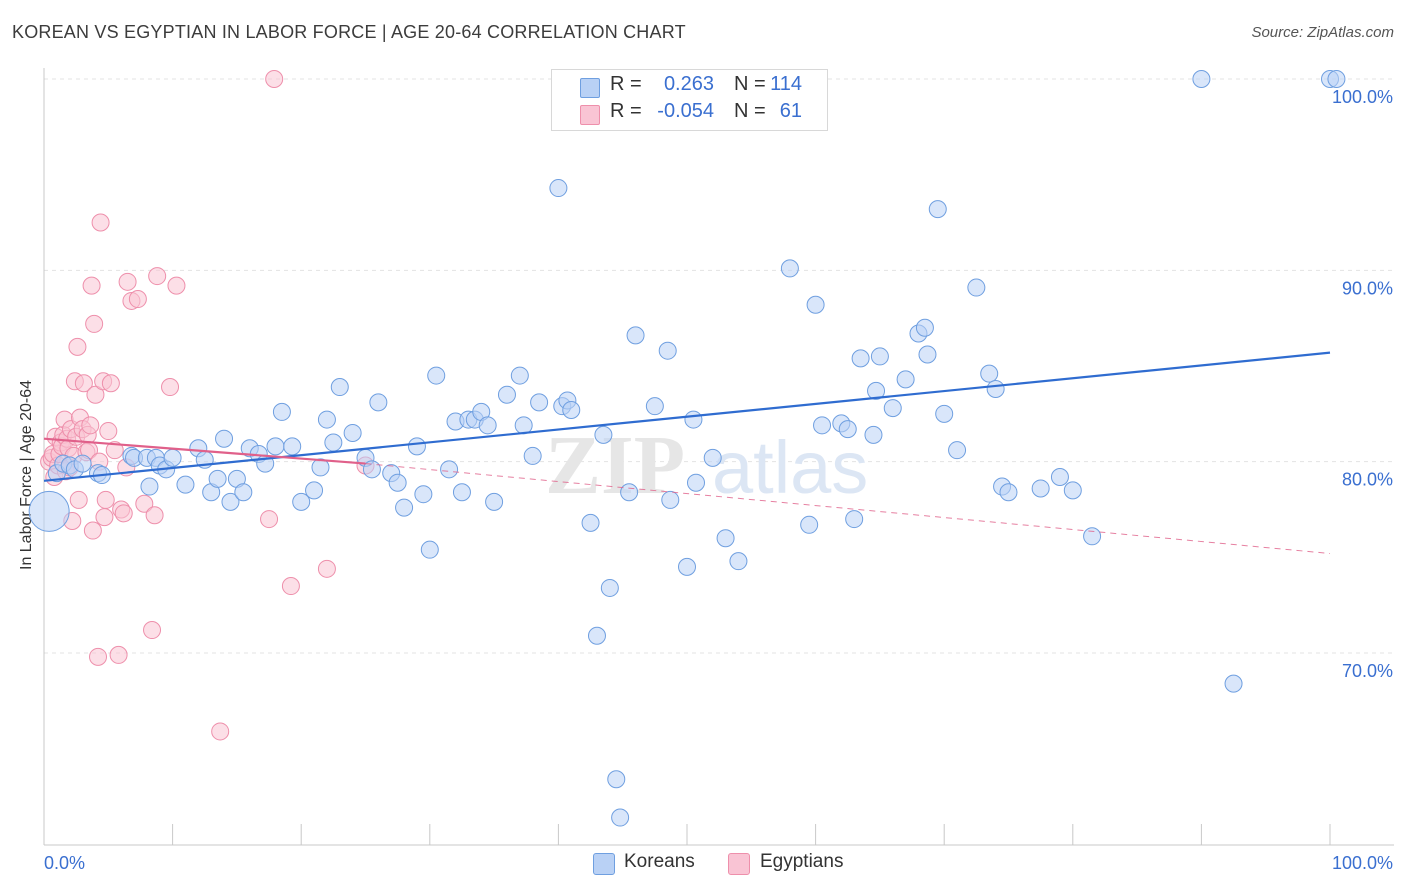  I want to click on n-value: 114, so click(786, 84).